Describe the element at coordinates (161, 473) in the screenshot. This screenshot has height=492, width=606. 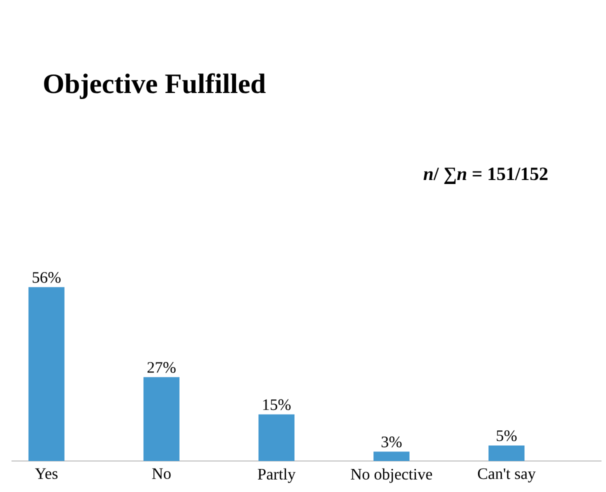
I see `x-tick-label: No` at that location.